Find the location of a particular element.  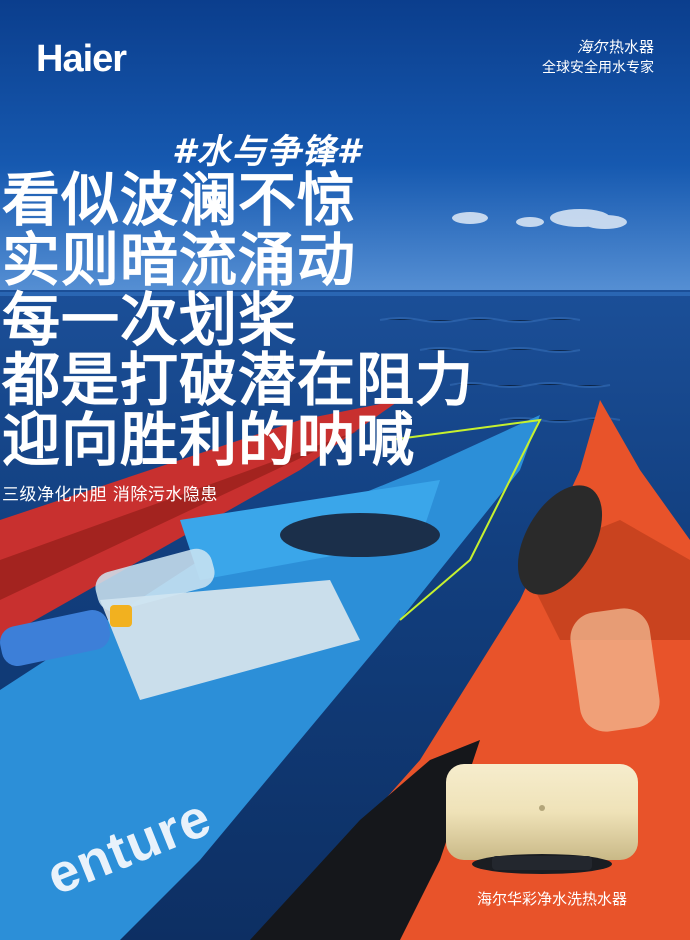

subtitle: 三级净化内胆 消除污水隐患 is located at coordinates (110, 495).